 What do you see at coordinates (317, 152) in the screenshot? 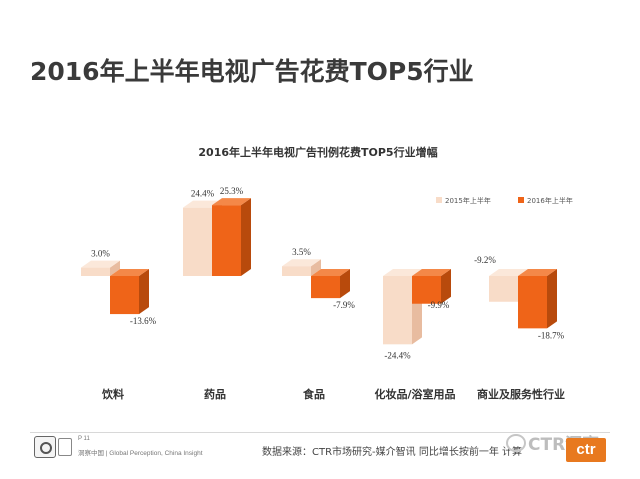
I see `chart-title: 2016年上半年电视广告刊例花费TOP5行业增幅` at bounding box center [317, 152].